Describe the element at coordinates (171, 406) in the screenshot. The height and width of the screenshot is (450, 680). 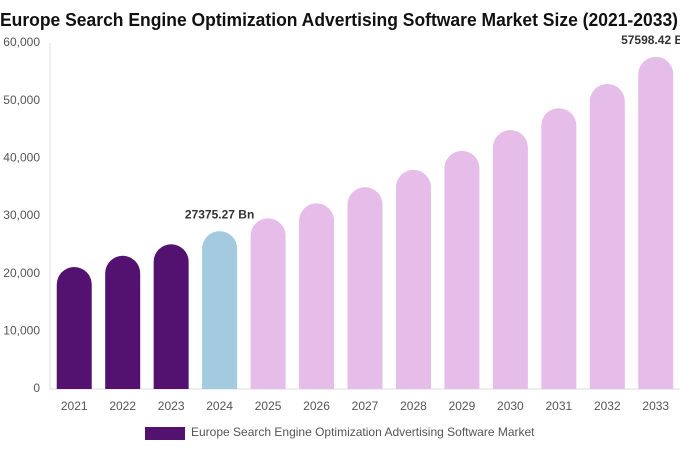
I see `x-tick-label: 2023` at that location.